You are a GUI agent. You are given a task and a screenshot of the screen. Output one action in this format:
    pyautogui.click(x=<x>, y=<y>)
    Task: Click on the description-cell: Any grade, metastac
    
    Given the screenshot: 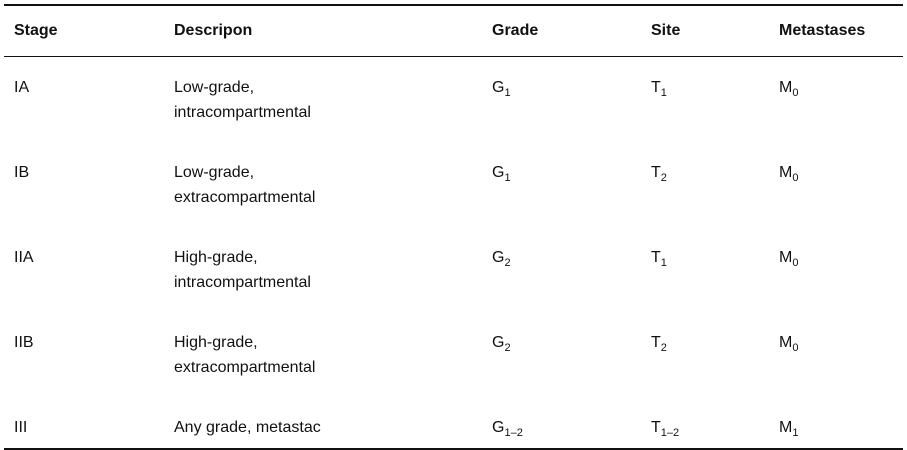 What is the action you would take?
    pyautogui.click(x=323, y=423)
    